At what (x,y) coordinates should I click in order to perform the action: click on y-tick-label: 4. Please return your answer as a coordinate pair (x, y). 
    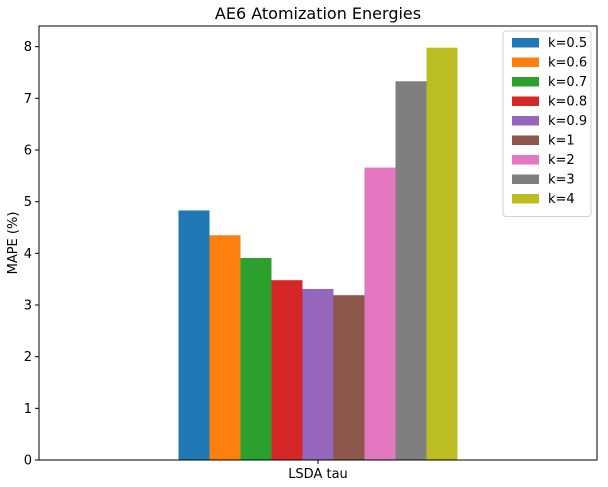
    Looking at the image, I should click on (28, 254).